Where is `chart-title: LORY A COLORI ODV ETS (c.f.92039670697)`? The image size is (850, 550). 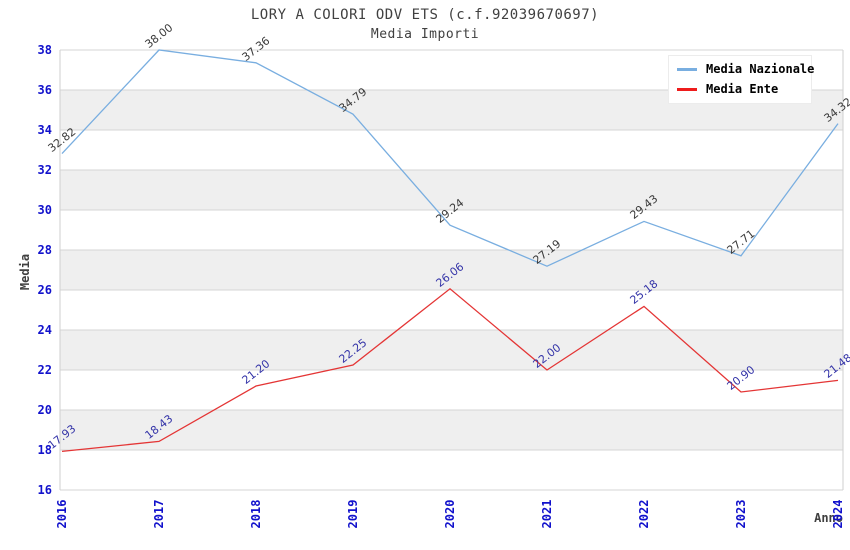
chart-title: LORY A COLORI ODV ETS (c.f.92039670697) is located at coordinates (425, 15).